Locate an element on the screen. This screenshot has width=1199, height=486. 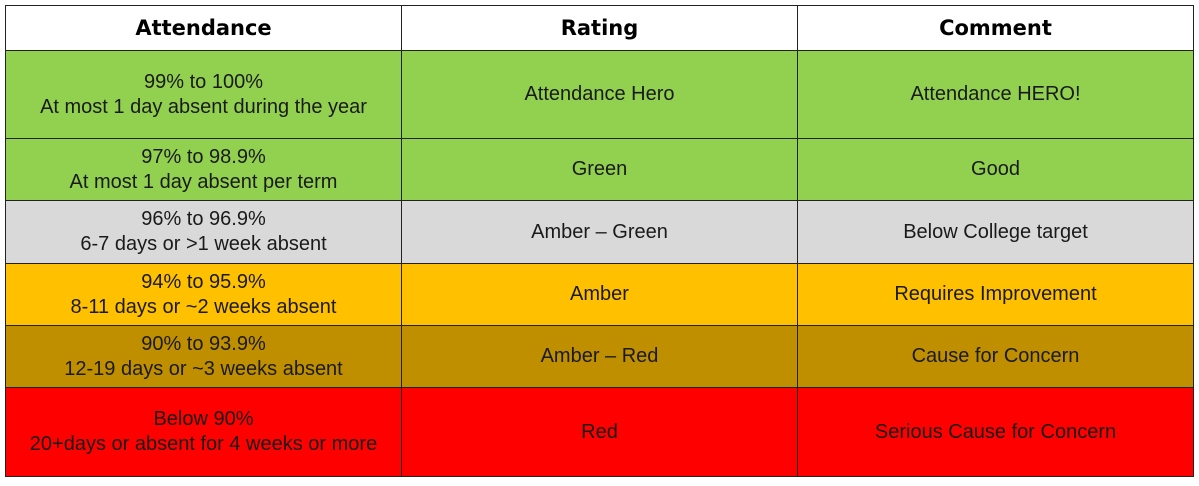
row-3-rating: Amber – Green is located at coordinates (600, 232).